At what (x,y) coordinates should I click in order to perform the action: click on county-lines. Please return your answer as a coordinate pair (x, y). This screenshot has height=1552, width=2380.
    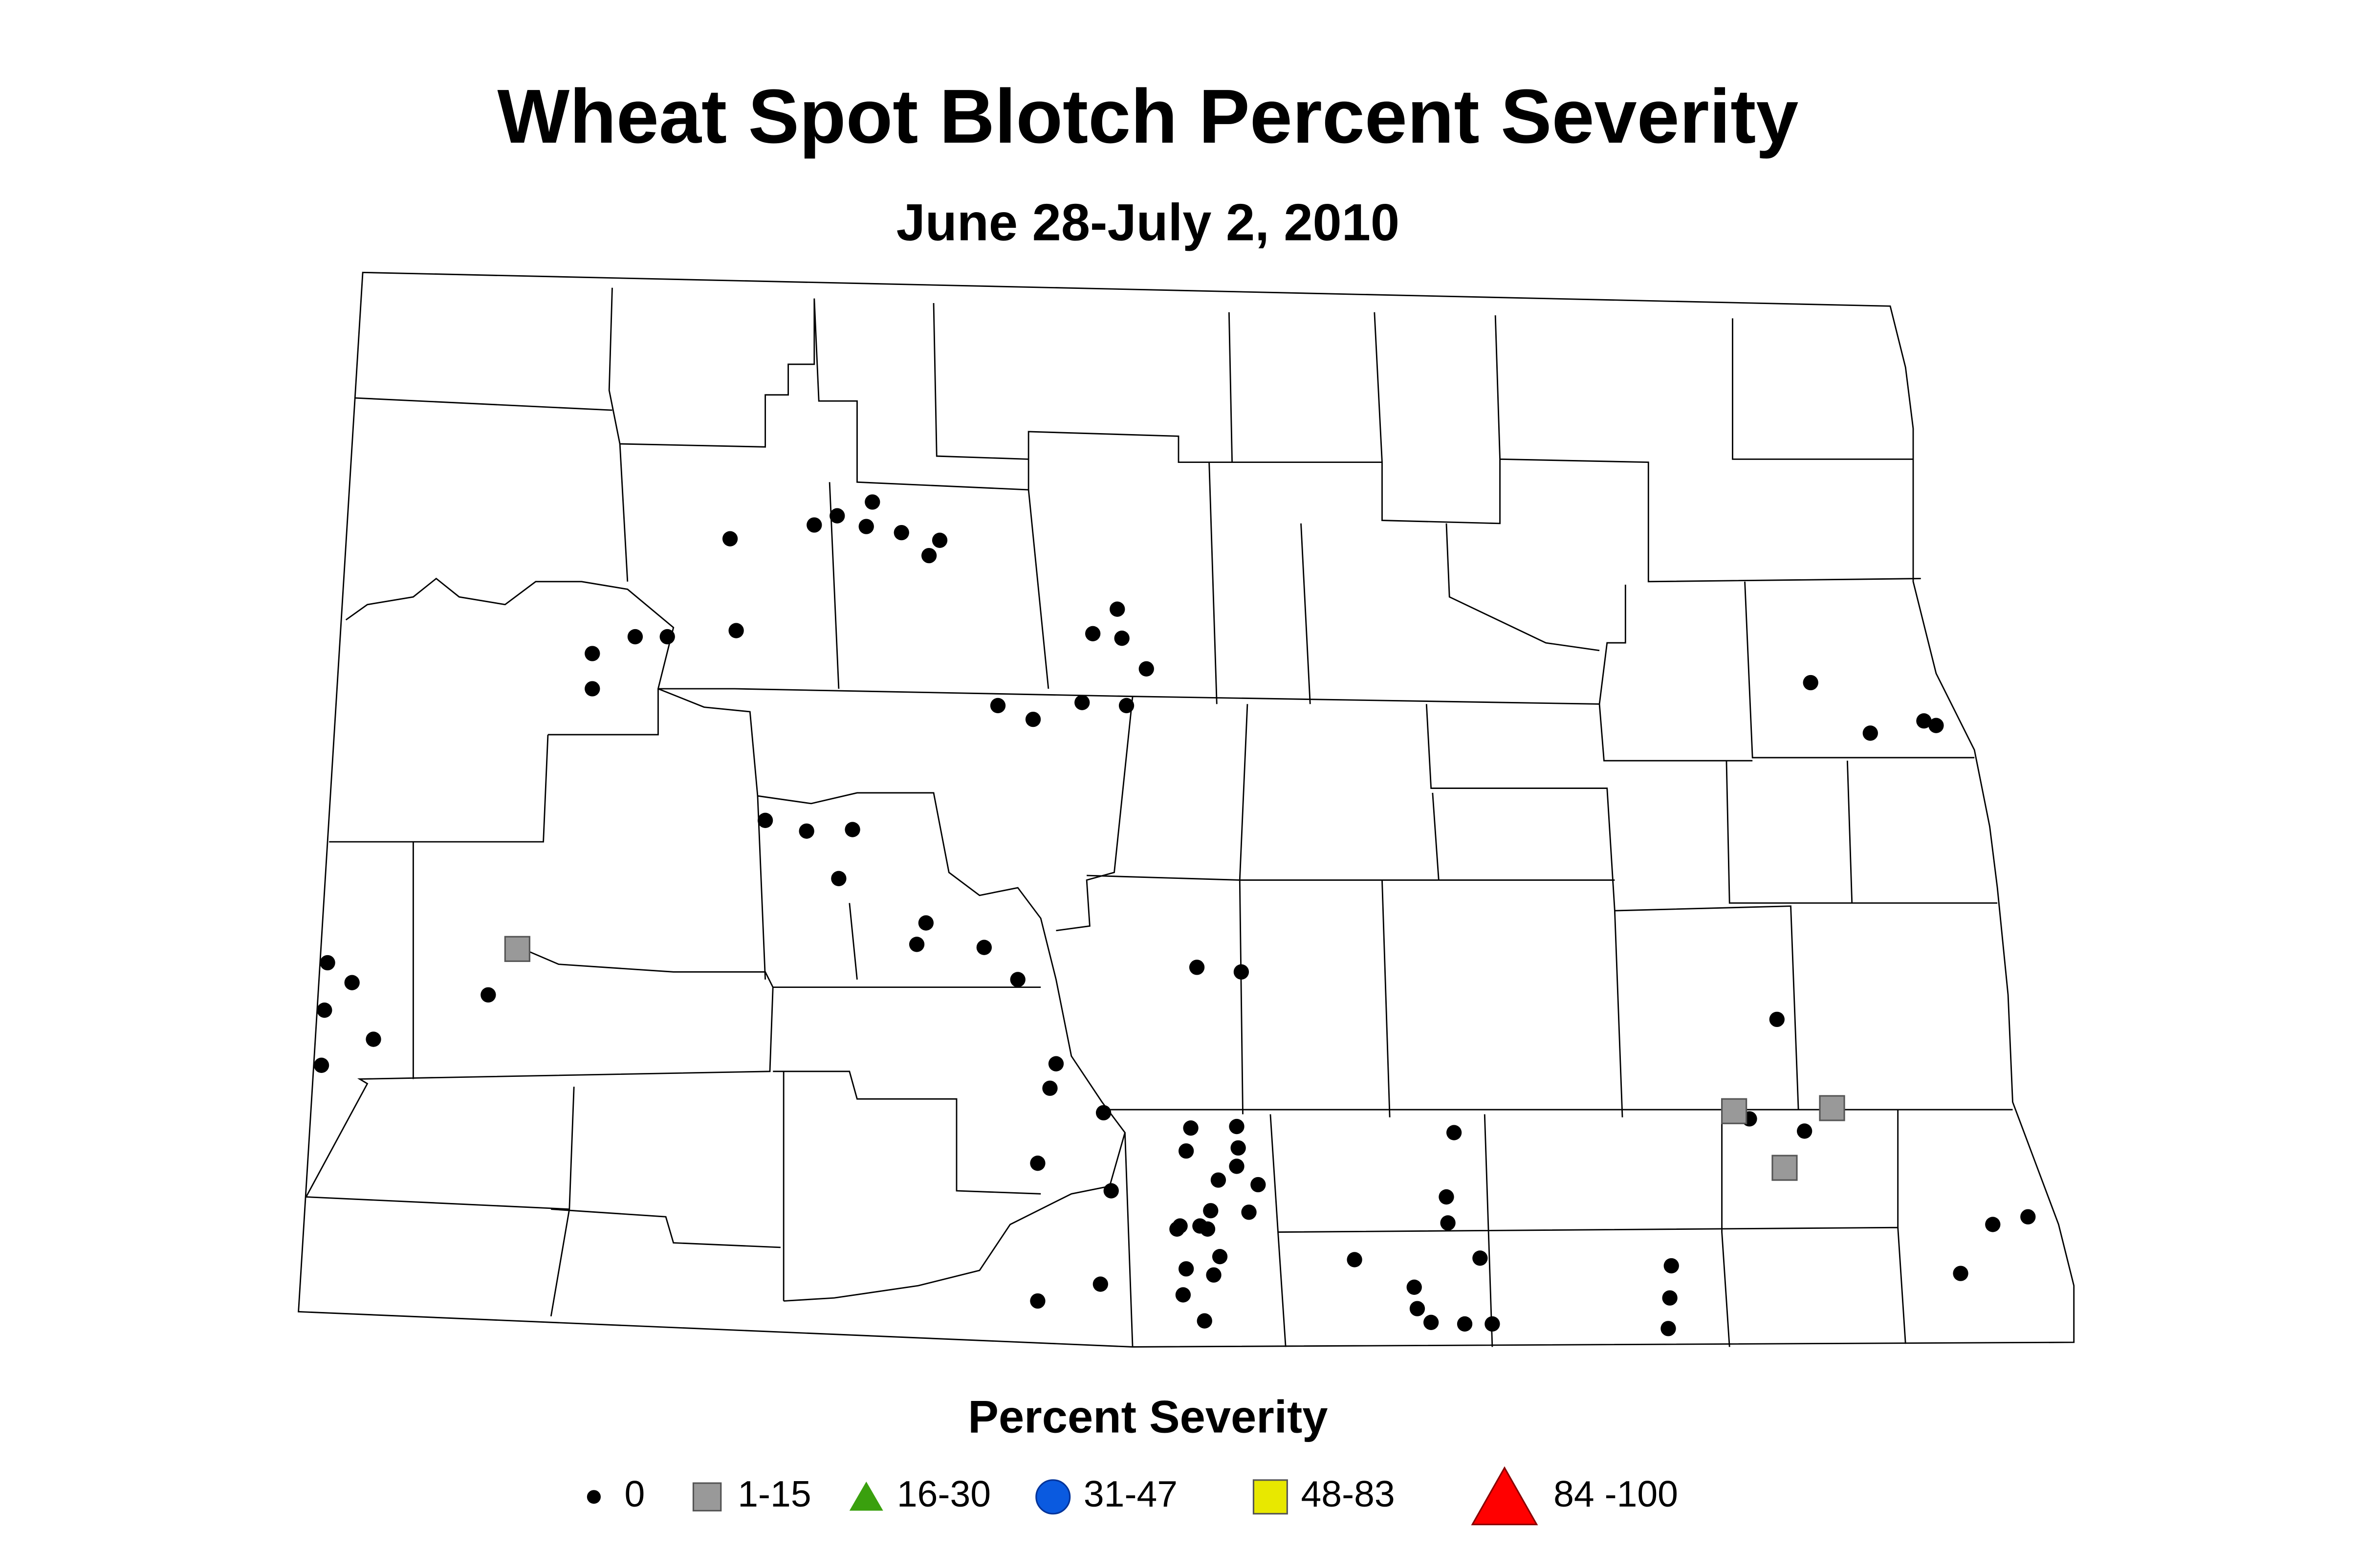
    Looking at the image, I should click on (1138, 435).